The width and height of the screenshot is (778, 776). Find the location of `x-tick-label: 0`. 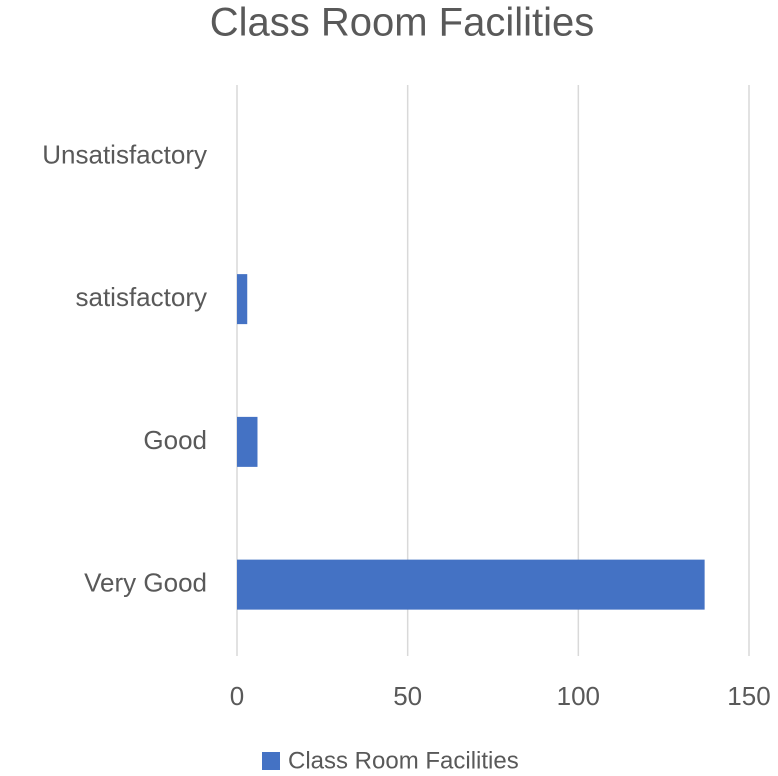

x-tick-label: 0 is located at coordinates (237, 696).